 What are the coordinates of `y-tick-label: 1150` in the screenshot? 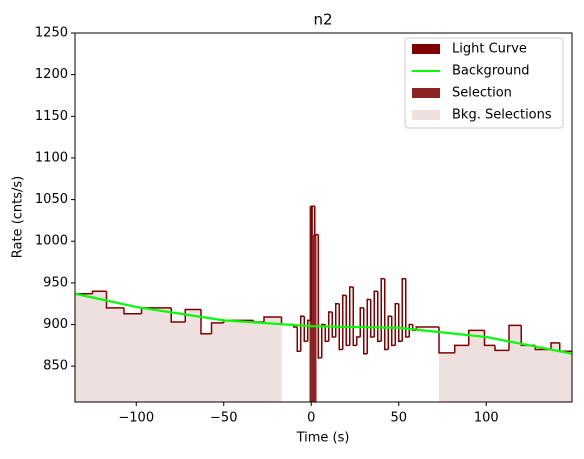 It's located at (51, 116).